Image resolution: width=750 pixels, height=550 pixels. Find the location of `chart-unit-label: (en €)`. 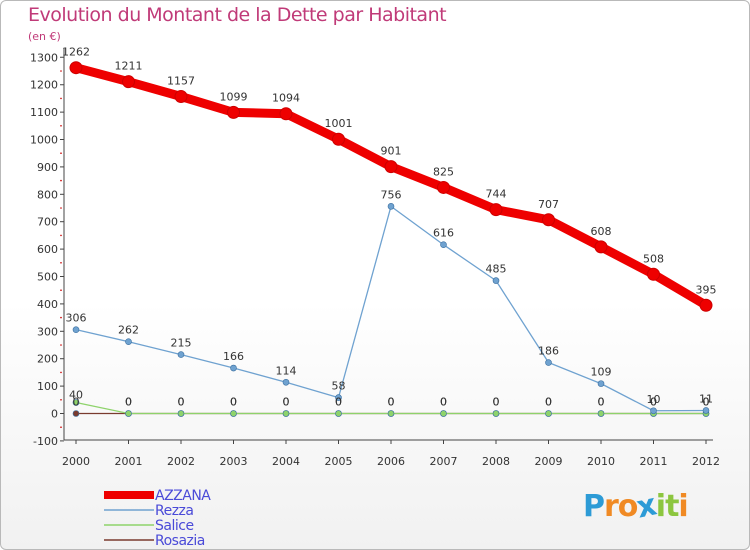

chart-unit-label: (en €) is located at coordinates (44, 36).